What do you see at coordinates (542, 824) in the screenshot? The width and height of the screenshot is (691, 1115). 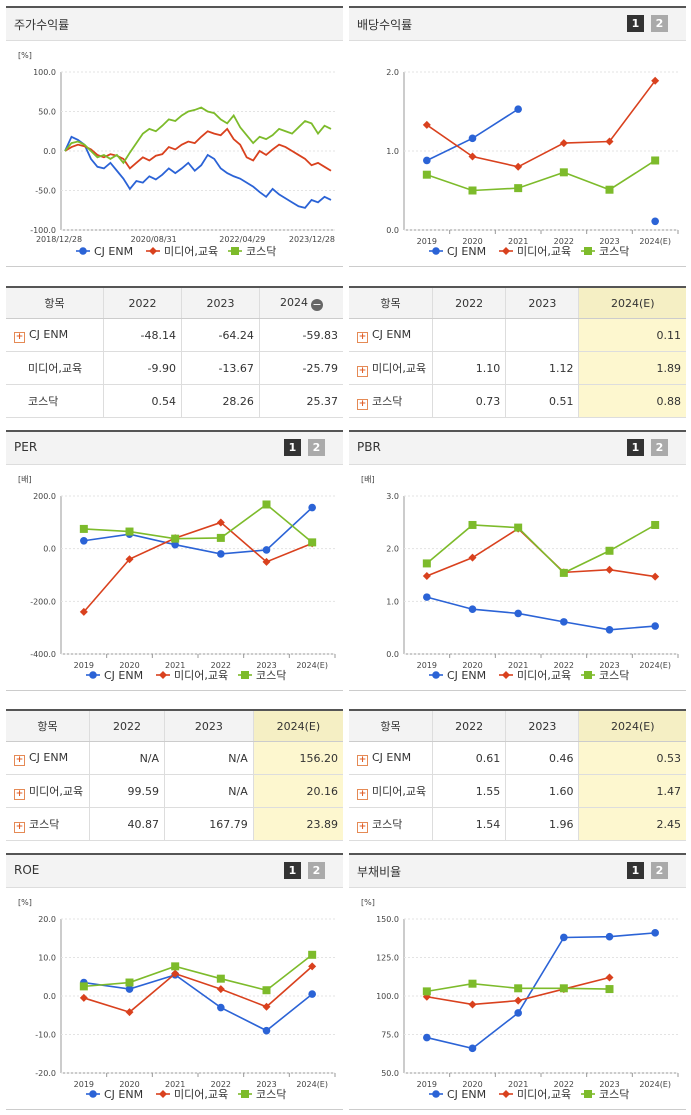 I see `value-cell: 1.96` at bounding box center [542, 824].